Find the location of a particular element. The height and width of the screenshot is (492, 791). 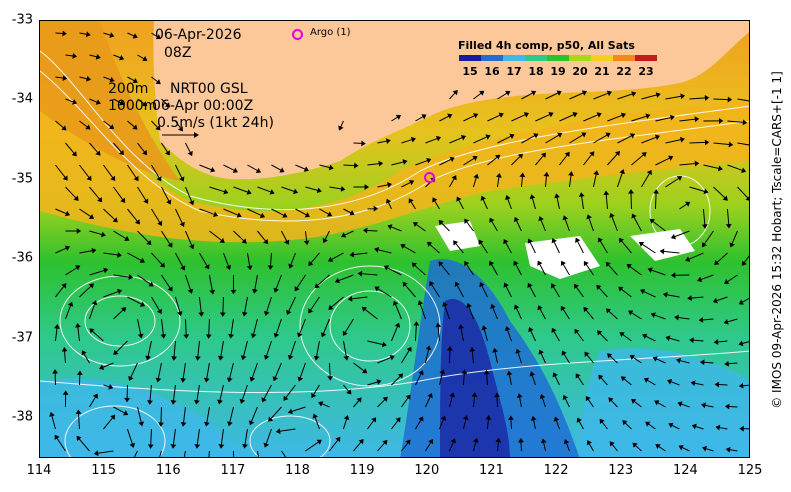

argo-float-marker is located at coordinates (429, 177).